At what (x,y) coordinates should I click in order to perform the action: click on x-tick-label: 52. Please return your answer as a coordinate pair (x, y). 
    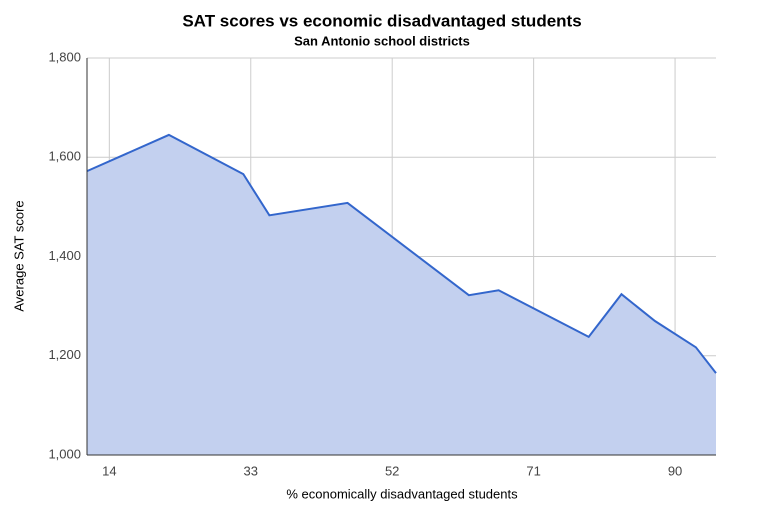
    Looking at the image, I should click on (392, 470).